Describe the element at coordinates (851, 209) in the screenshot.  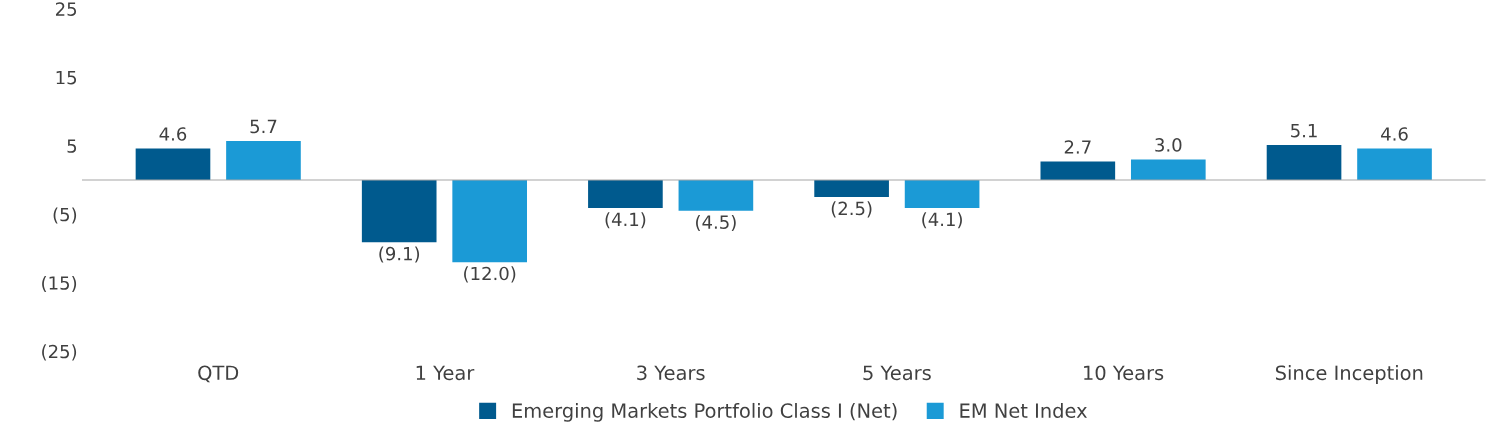
I see `data-label: (2.5)` at that location.